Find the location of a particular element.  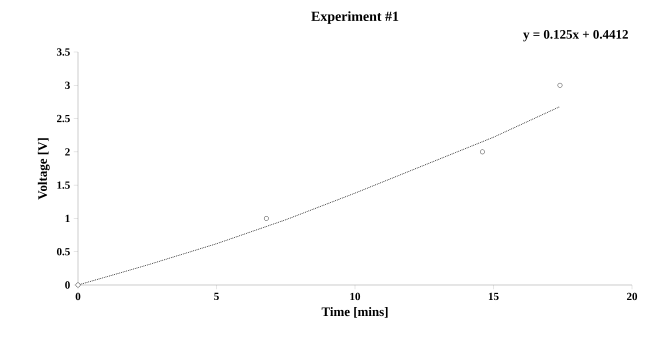

y-tick-label: 1.5 is located at coordinates (63, 185).